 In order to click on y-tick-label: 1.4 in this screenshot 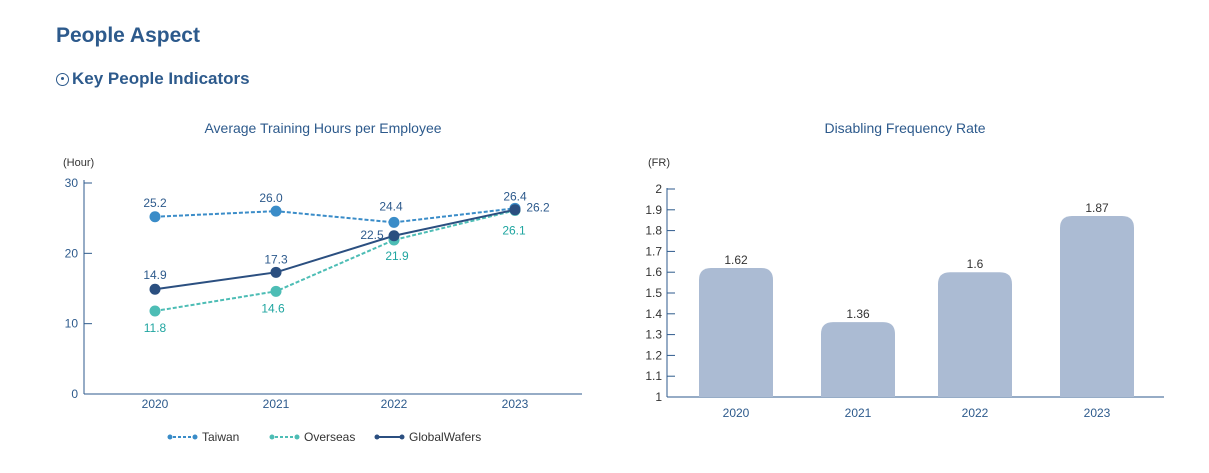, I will do `click(653, 314)`.